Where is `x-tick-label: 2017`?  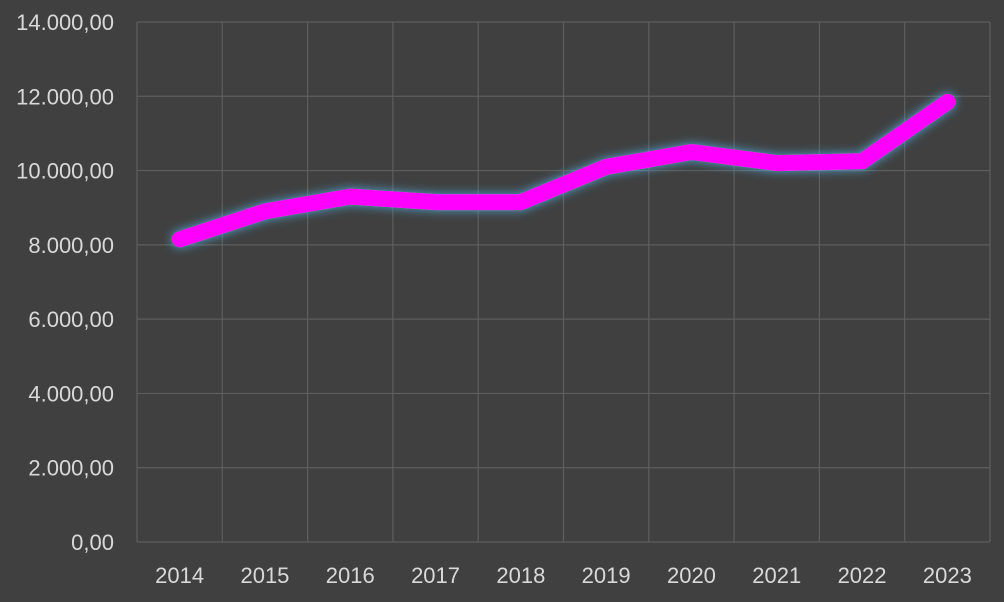 x-tick-label: 2017 is located at coordinates (435, 575).